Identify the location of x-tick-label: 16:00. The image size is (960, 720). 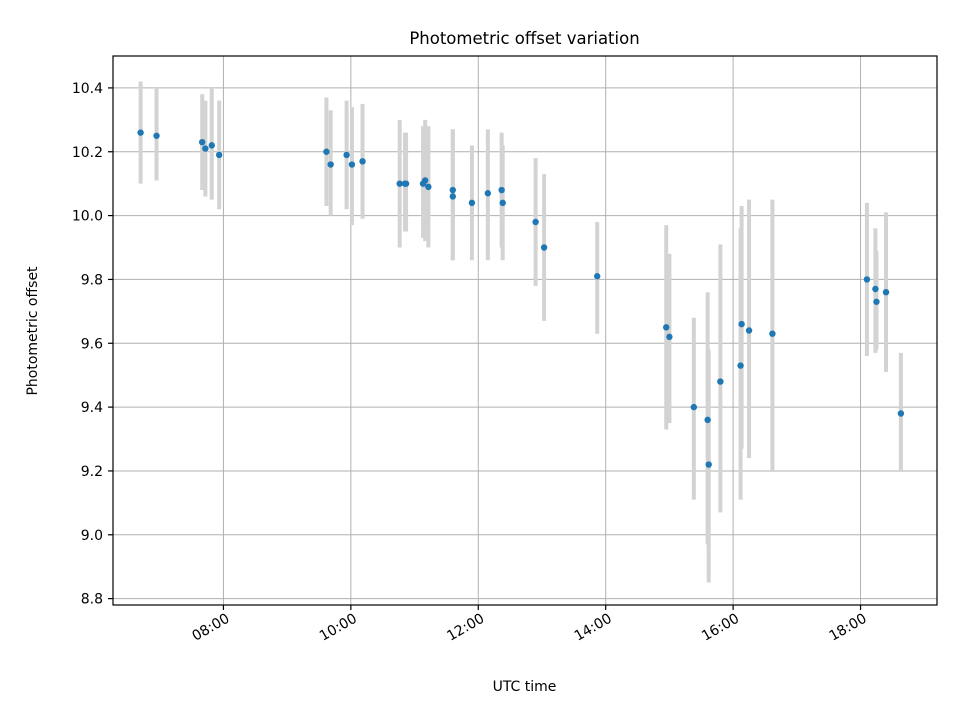
(720, 628).